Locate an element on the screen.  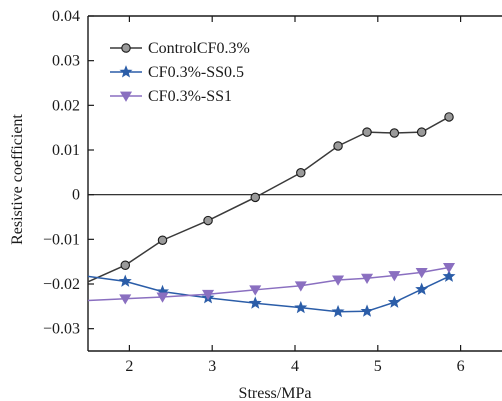
x-tick-label: 4 is located at coordinates (295, 366).